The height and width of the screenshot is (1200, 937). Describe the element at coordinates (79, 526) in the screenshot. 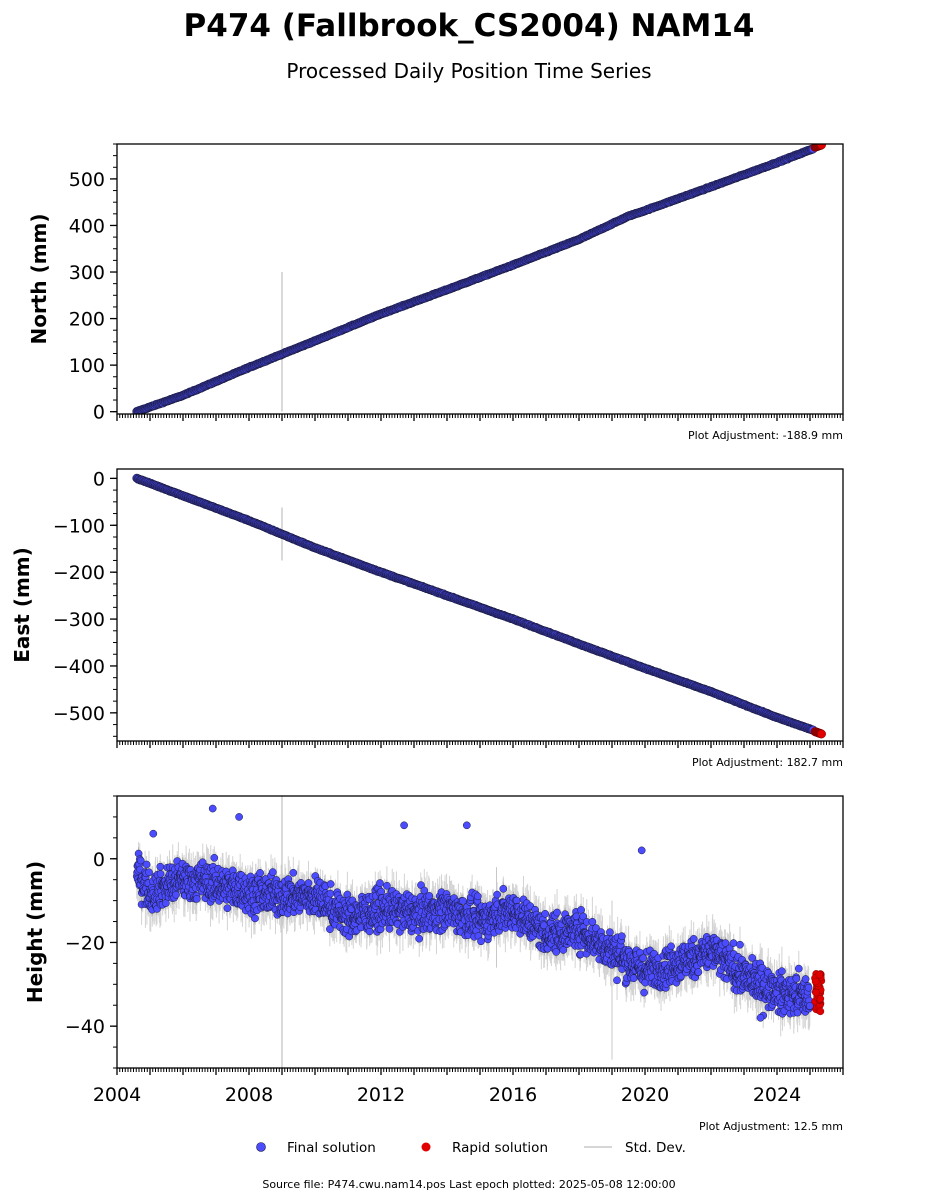

I see `y-tick-label: −100` at that location.